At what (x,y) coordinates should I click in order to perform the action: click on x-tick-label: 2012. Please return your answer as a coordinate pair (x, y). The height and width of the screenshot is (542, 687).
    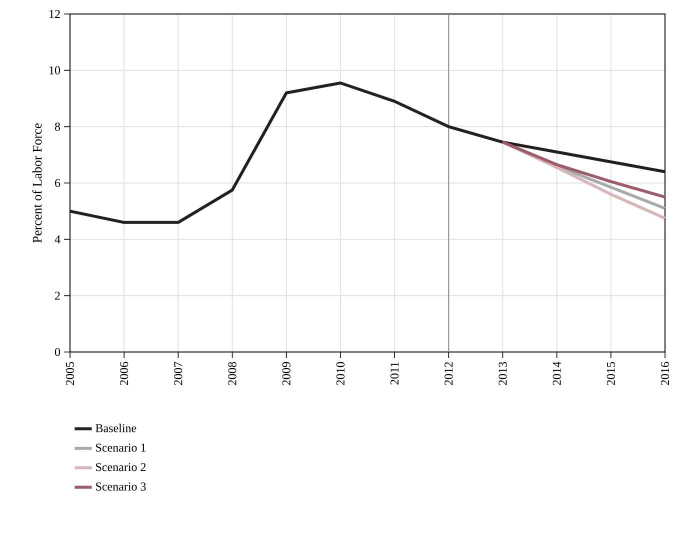
    Looking at the image, I should click on (448, 373).